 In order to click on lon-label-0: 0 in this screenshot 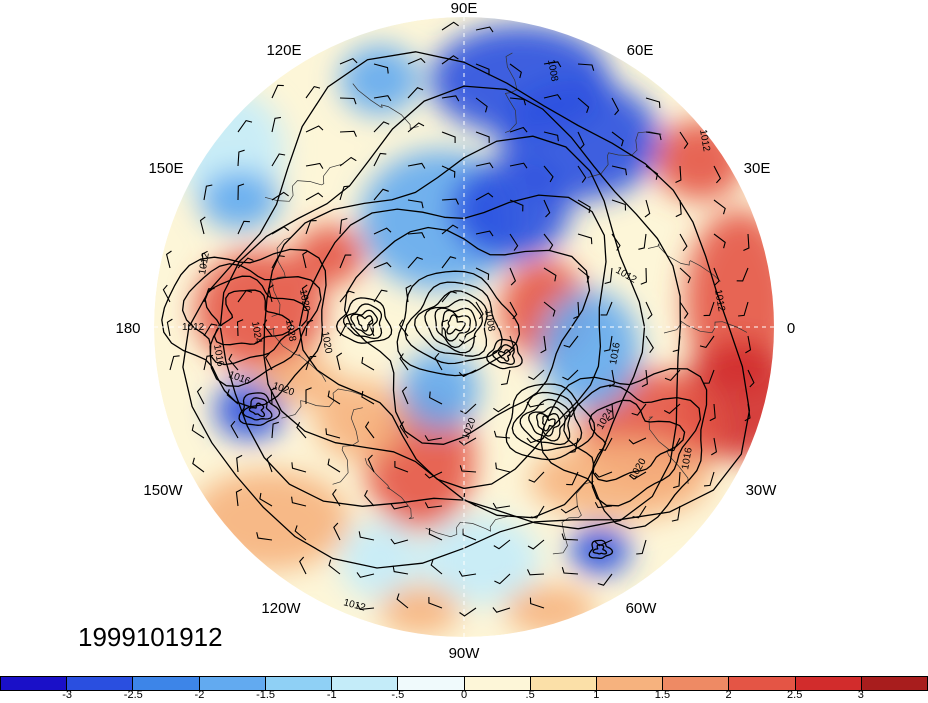, I will do `click(791, 328)`.